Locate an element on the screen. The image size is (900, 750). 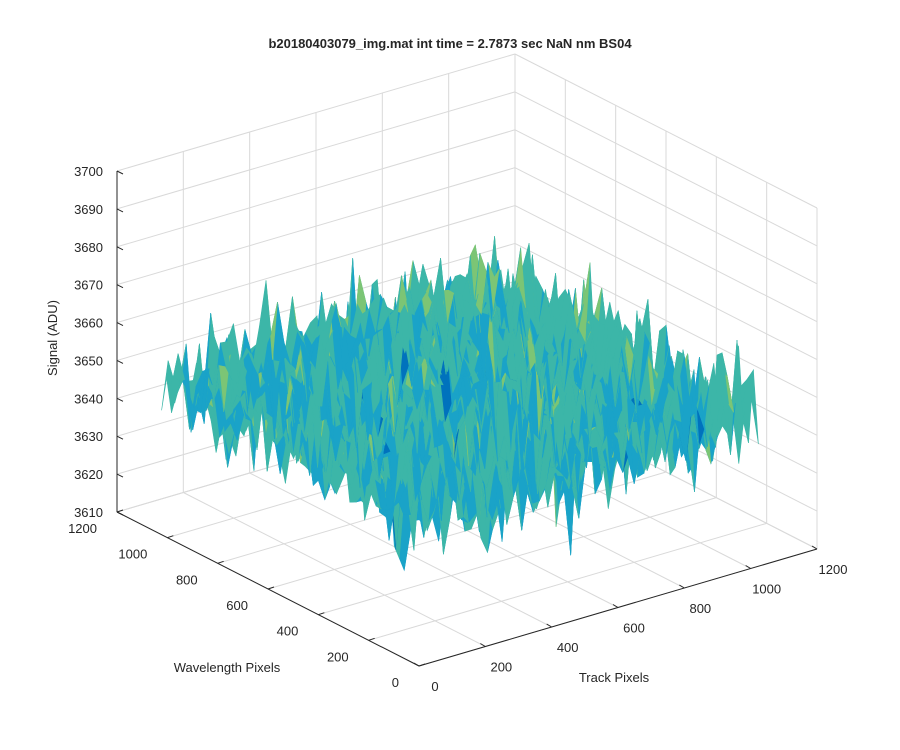
z-tick-label: 3700 is located at coordinates (88, 171).